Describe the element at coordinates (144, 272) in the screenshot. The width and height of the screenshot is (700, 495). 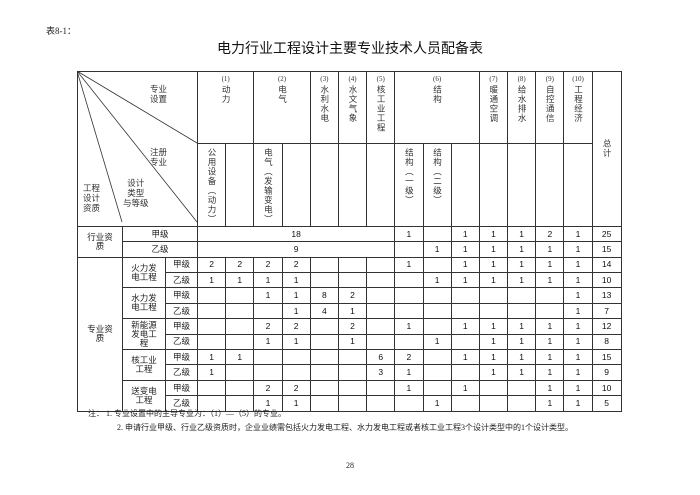
I see `design-type-label: 火力发电工程` at that location.